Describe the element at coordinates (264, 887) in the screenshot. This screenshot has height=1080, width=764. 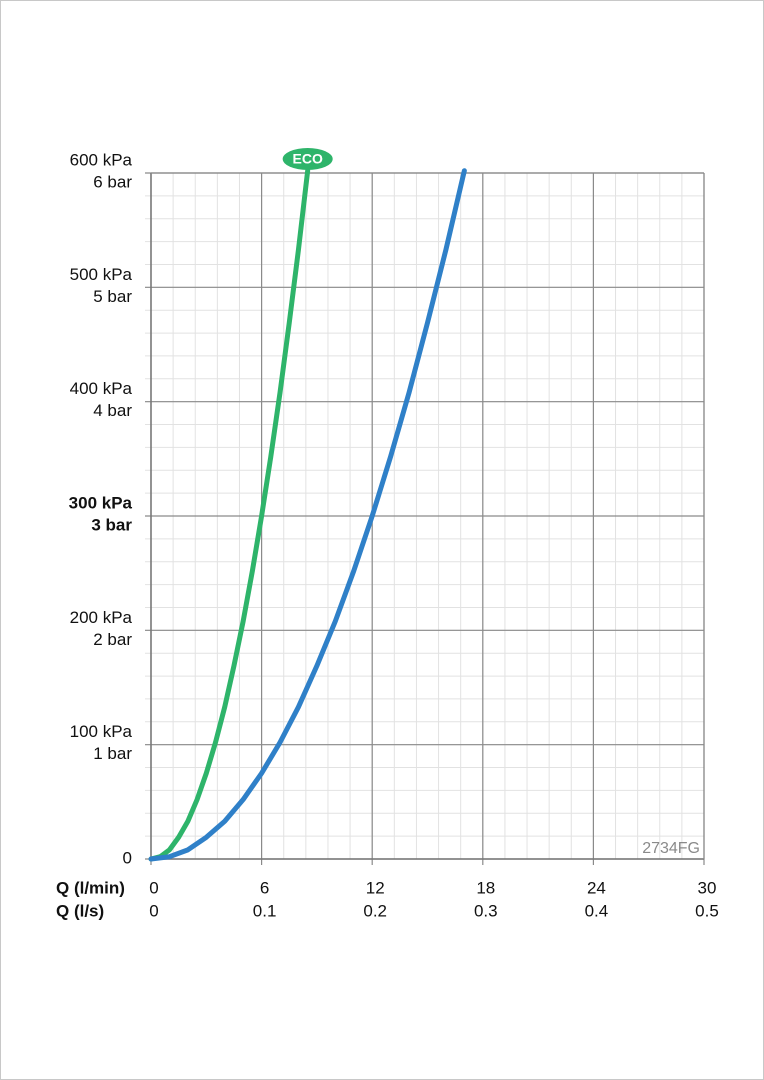
I see `x-tick-label: 6` at that location.